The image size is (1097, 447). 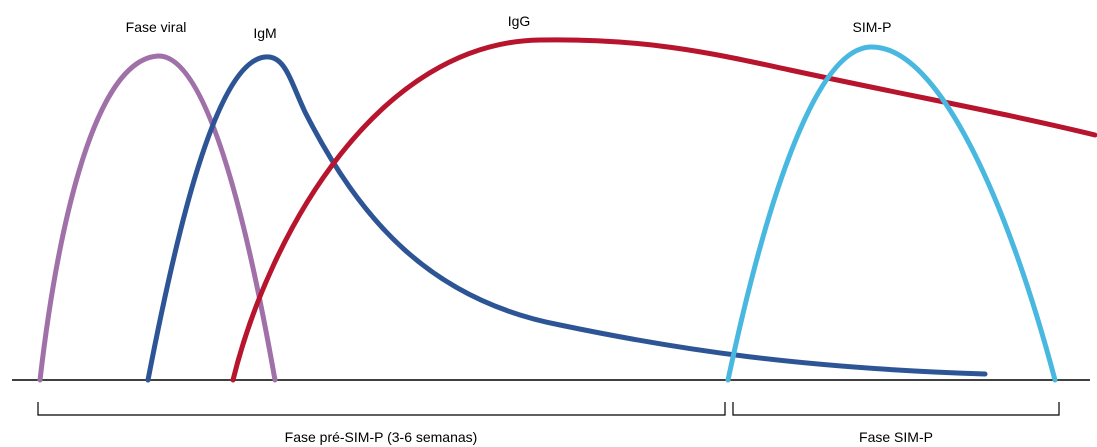 I want to click on label-sim-p: SIM-P, so click(x=872, y=27).